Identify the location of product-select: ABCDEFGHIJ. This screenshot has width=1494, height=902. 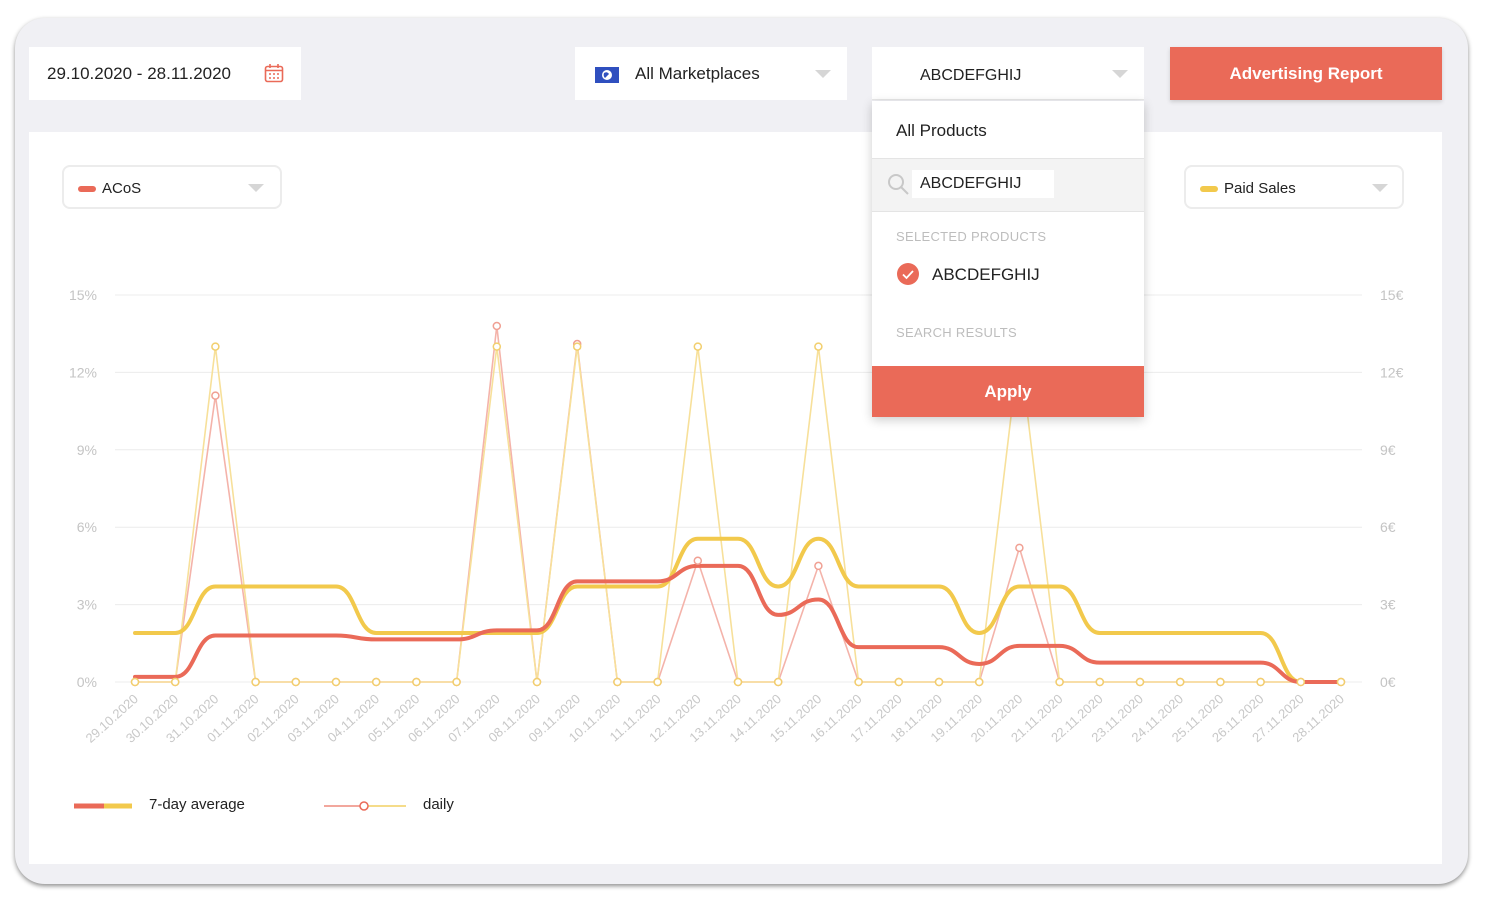
(1008, 73).